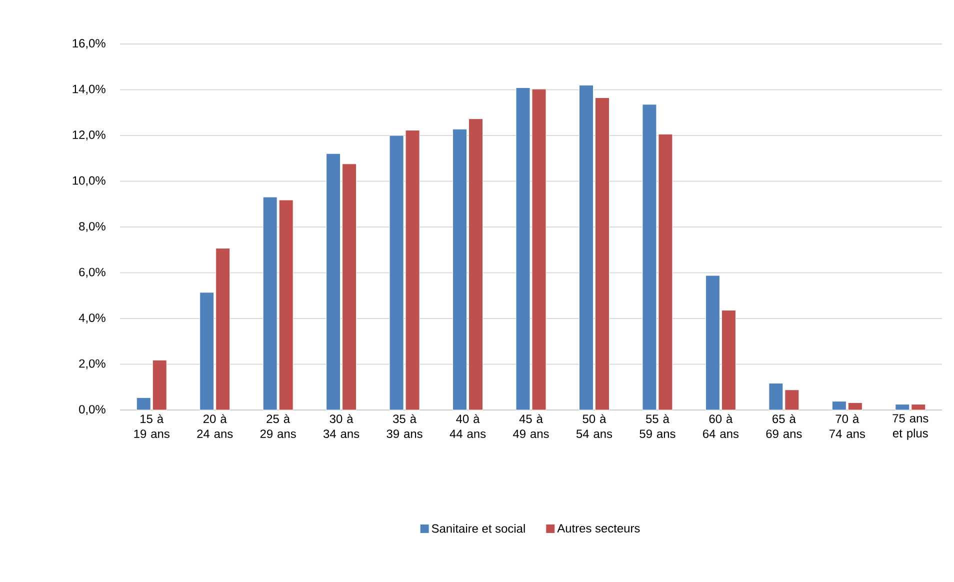 The height and width of the screenshot is (582, 954). I want to click on y-tick-label: 8,0%, so click(92, 227).